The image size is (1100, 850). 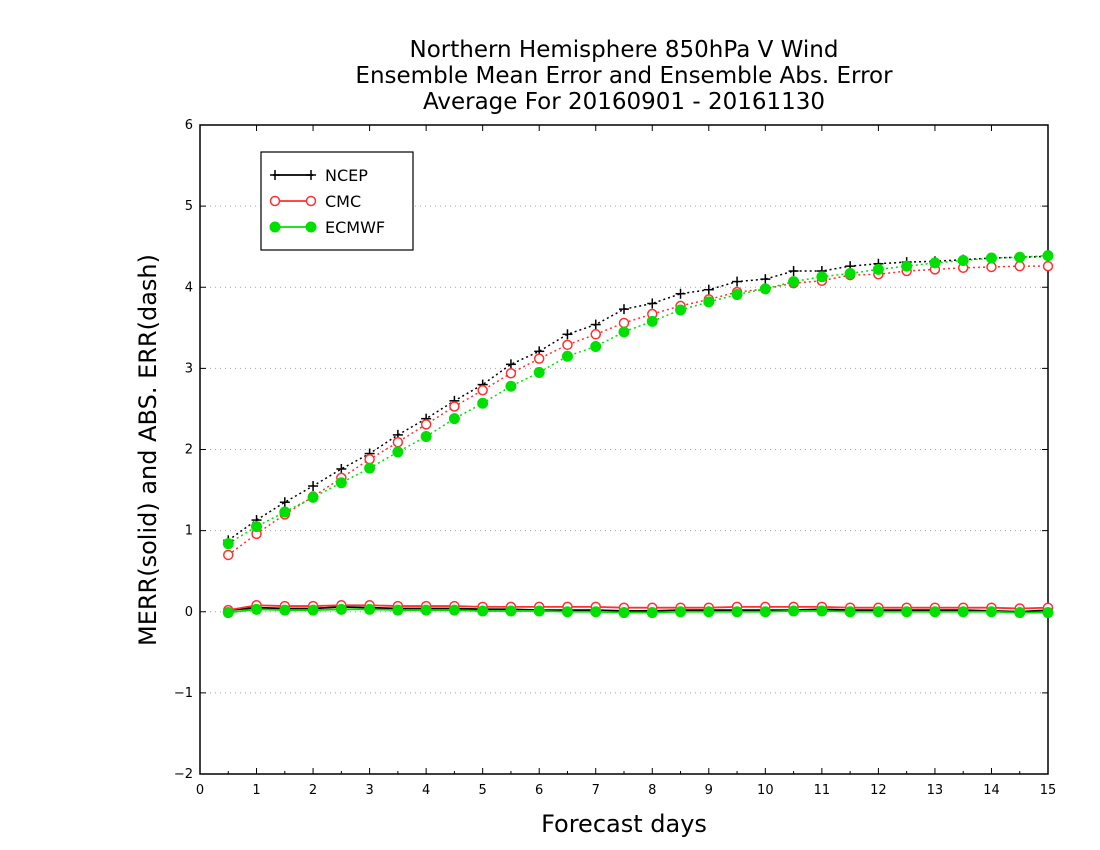 What do you see at coordinates (539, 790) in the screenshot?
I see `x-tick-label: 6` at bounding box center [539, 790].